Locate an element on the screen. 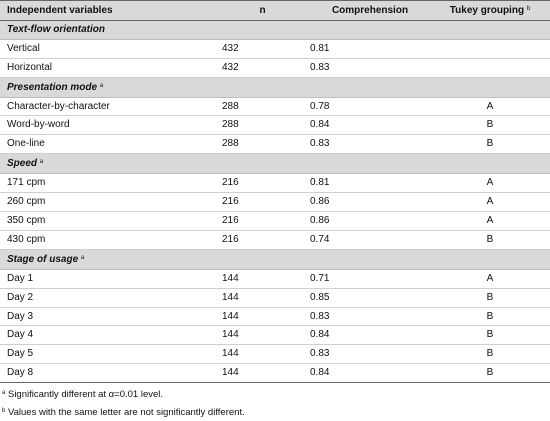 This screenshot has width=550, height=421. table-row: Day 5 144 0.83 B is located at coordinates (275, 354).